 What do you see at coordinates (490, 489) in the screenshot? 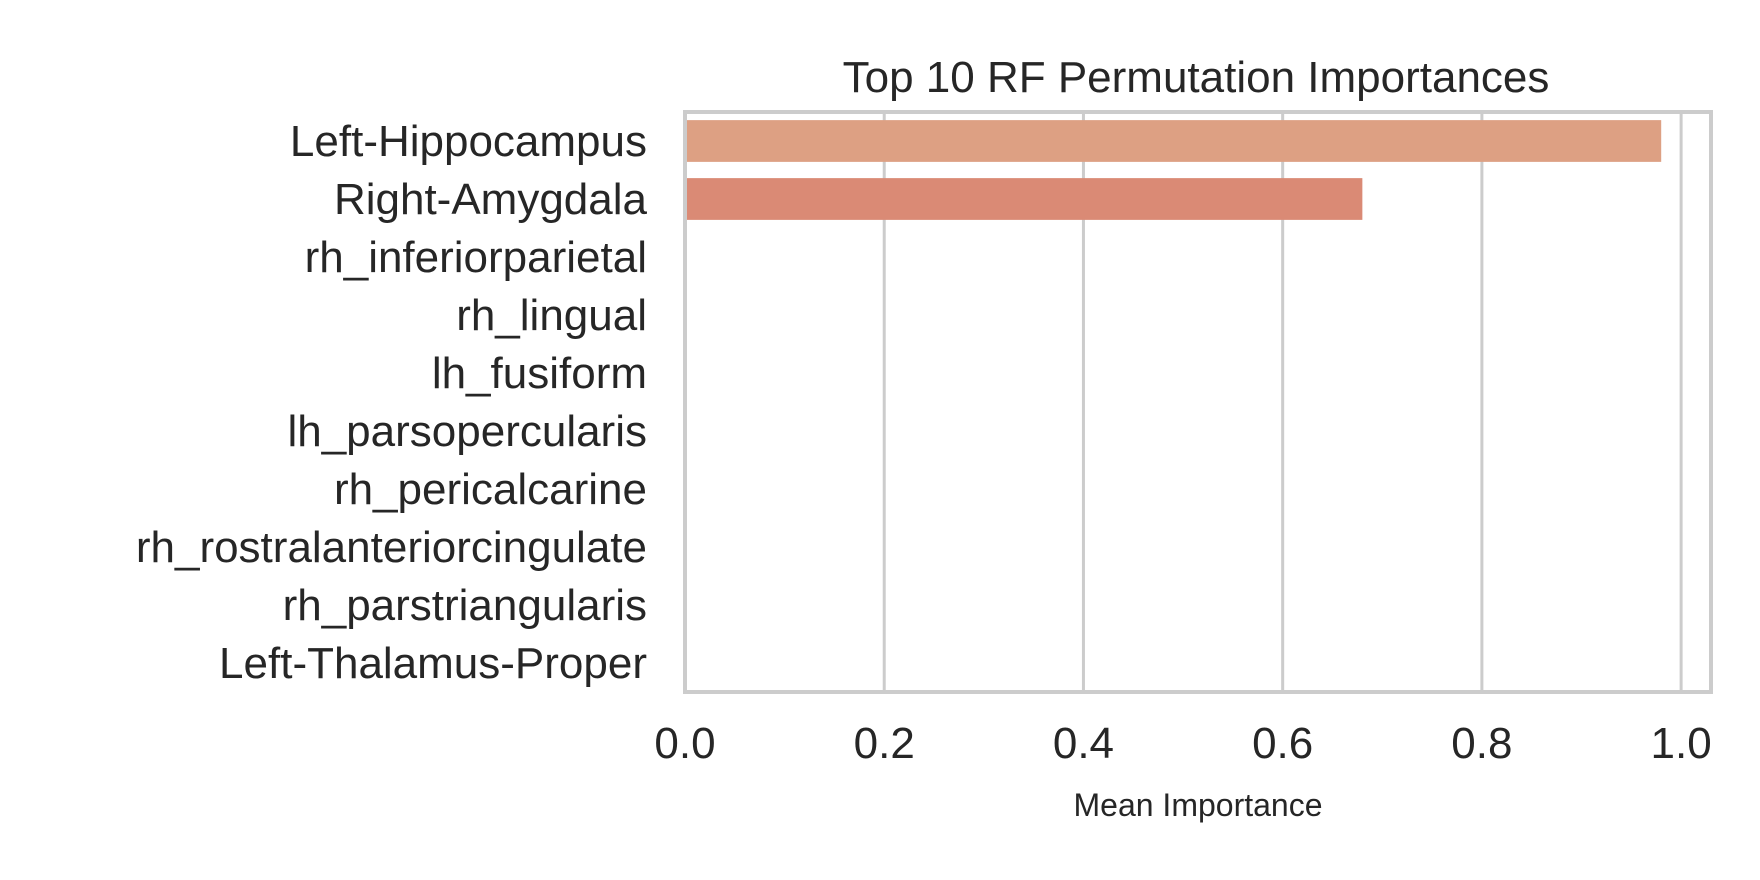
I see `y-tick-label: rh_pericalcarine` at bounding box center [490, 489].